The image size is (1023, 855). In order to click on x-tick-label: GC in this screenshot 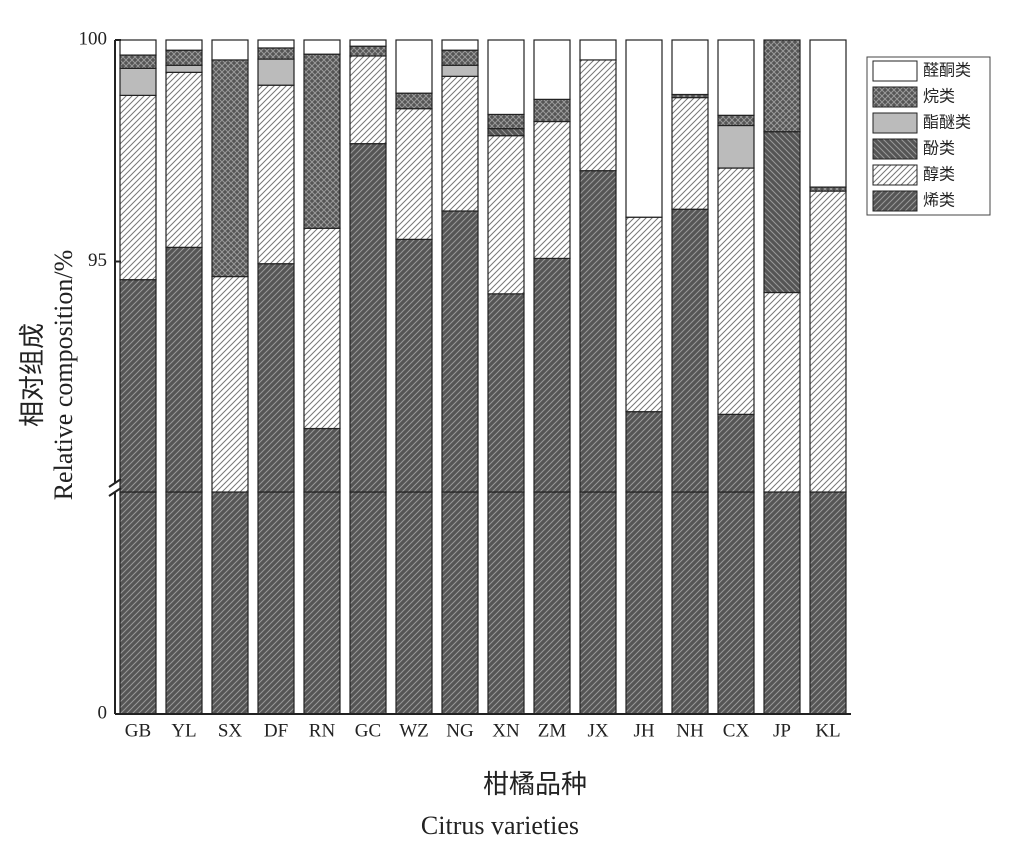, I will do `click(368, 730)`.